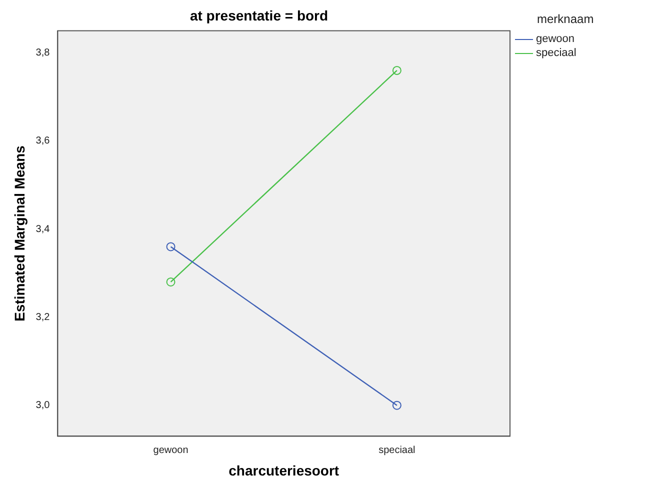 This screenshot has height=490, width=667. I want to click on y-tick-label: 3,0, so click(43, 406).